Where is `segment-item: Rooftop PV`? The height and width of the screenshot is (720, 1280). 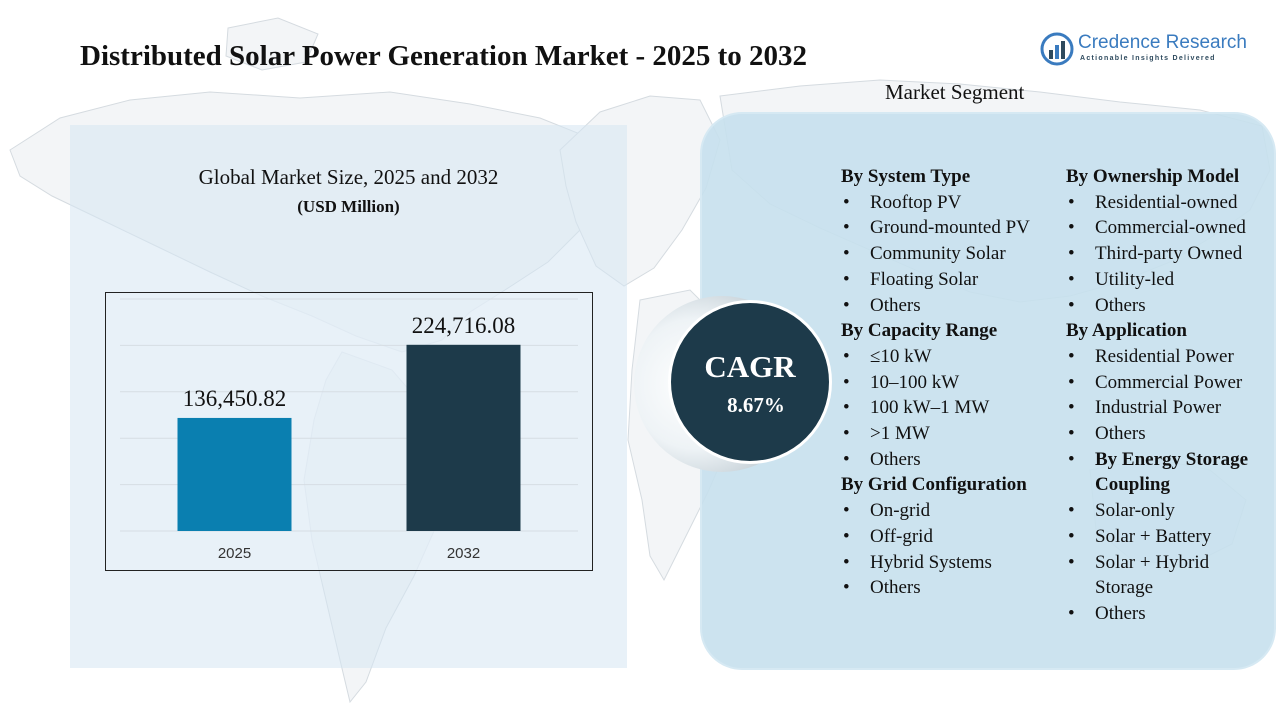 segment-item: Rooftop PV is located at coordinates (953, 203).